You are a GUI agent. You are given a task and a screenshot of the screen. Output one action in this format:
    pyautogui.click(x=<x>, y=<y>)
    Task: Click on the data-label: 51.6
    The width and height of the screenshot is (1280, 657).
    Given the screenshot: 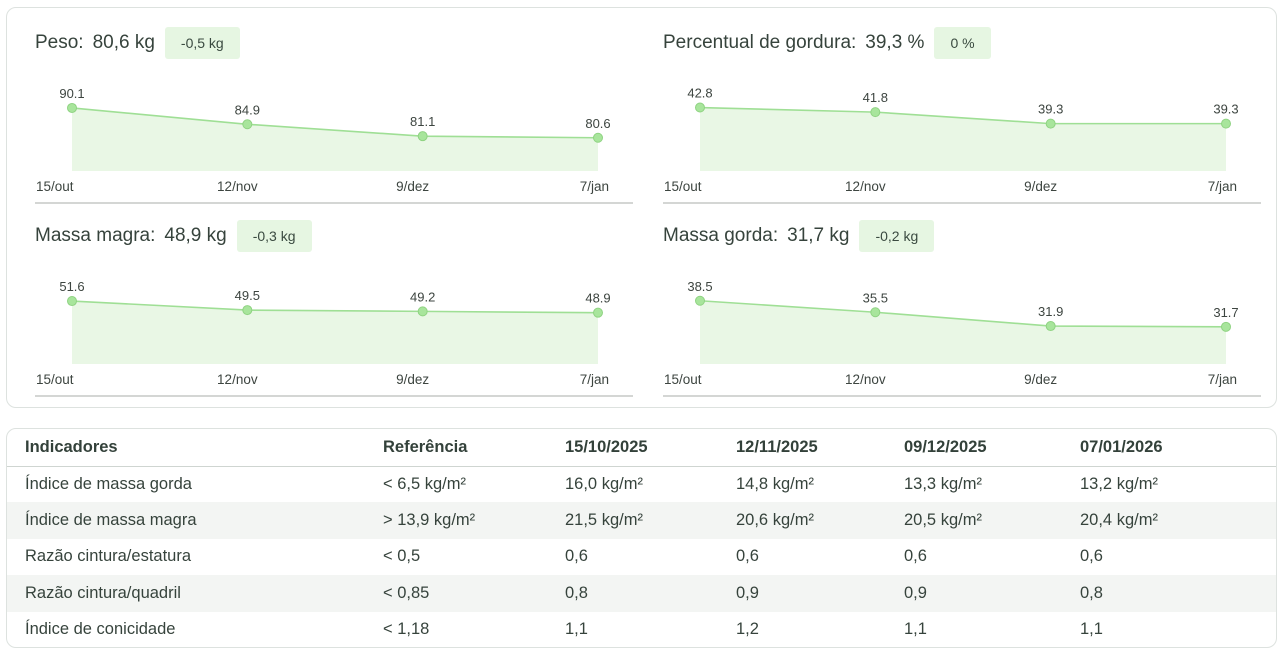 What is the action you would take?
    pyautogui.click(x=71, y=286)
    